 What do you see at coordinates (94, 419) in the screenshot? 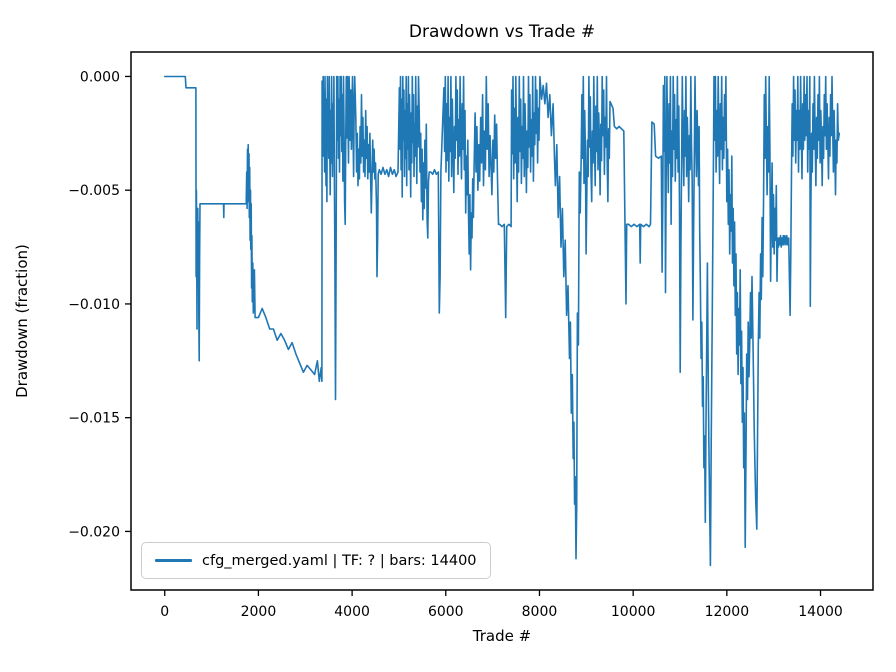
I see `y-tick-label: −0.015` at bounding box center [94, 419].